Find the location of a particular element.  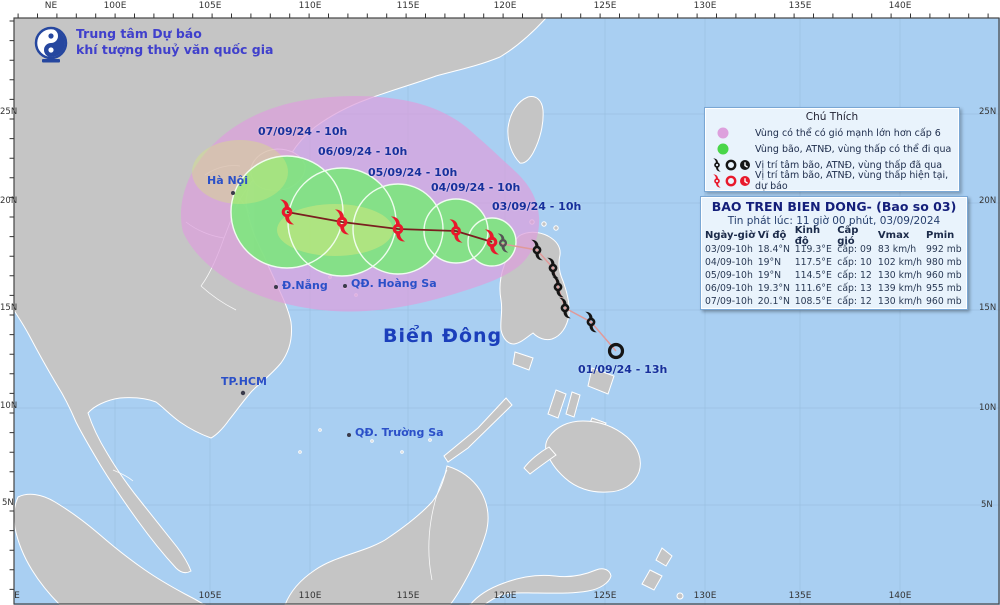

cell-time: 06/09-10h is located at coordinates (729, 288).